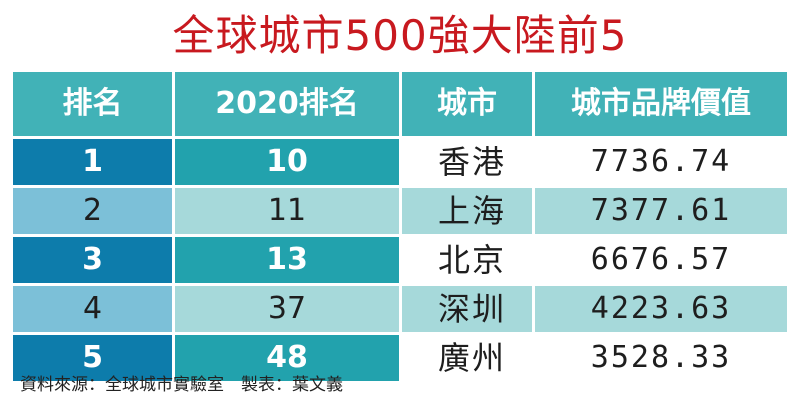  I want to click on city-cell: 香港, so click(468, 162).